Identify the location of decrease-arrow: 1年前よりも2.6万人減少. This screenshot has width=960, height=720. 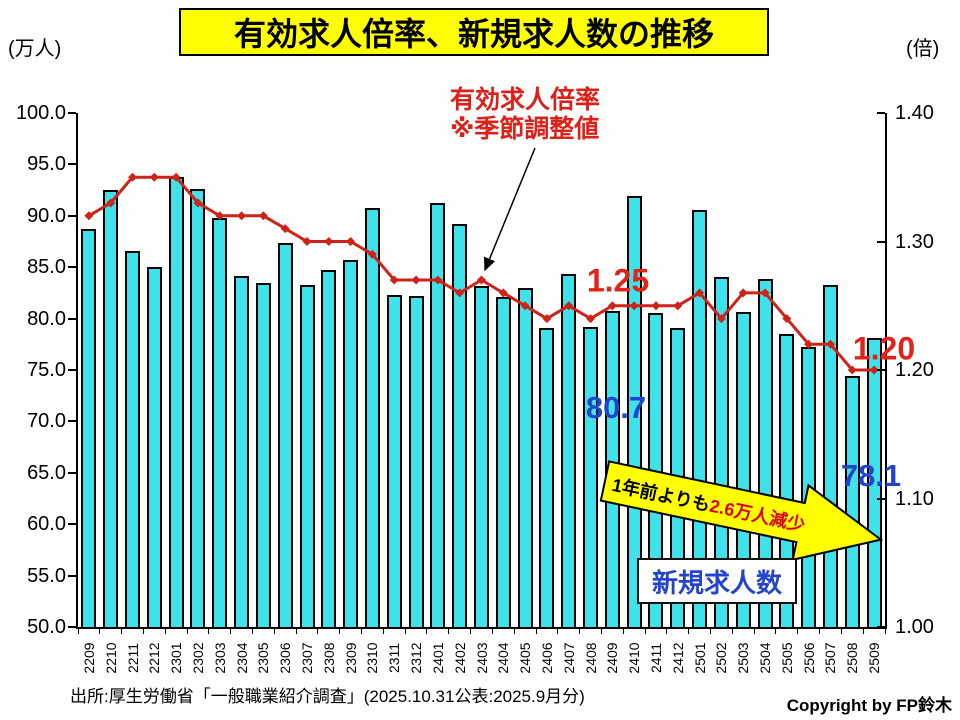
(741, 511).